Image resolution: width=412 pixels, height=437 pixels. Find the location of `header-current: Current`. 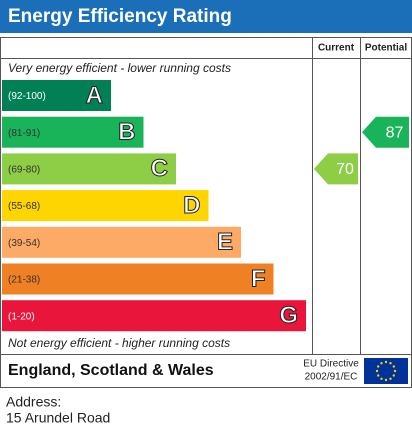

header-current: Current is located at coordinates (336, 48).